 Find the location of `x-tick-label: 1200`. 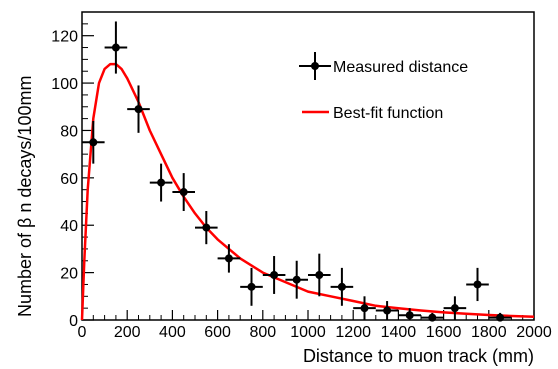

x-tick-label: 1200 is located at coordinates (353, 332).